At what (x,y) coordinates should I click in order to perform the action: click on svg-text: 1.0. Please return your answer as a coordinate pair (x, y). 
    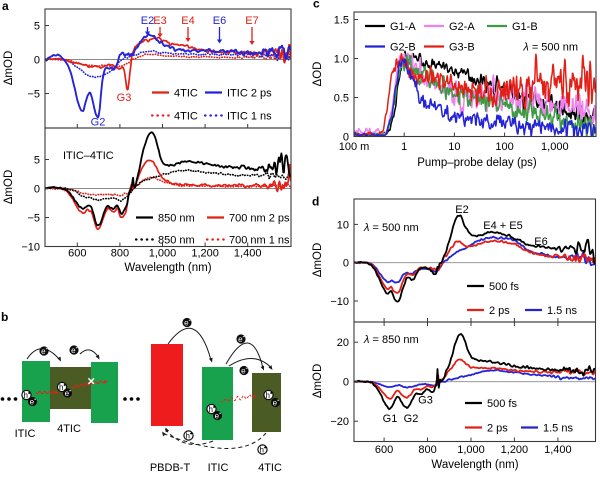
    Looking at the image, I should click on (341, 60).